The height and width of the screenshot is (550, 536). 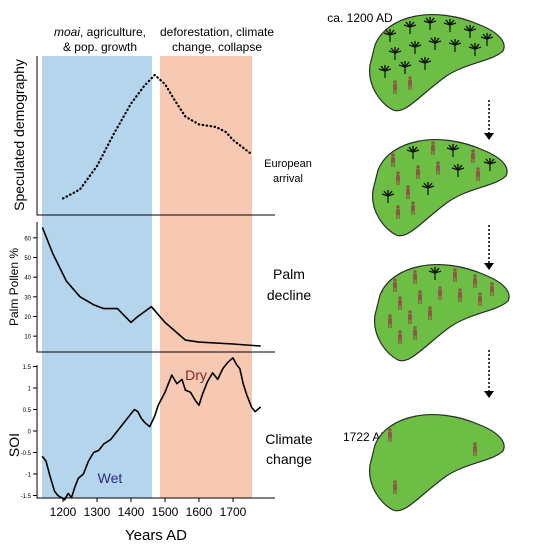 I want to click on wet-label: Wet, so click(x=110, y=478).